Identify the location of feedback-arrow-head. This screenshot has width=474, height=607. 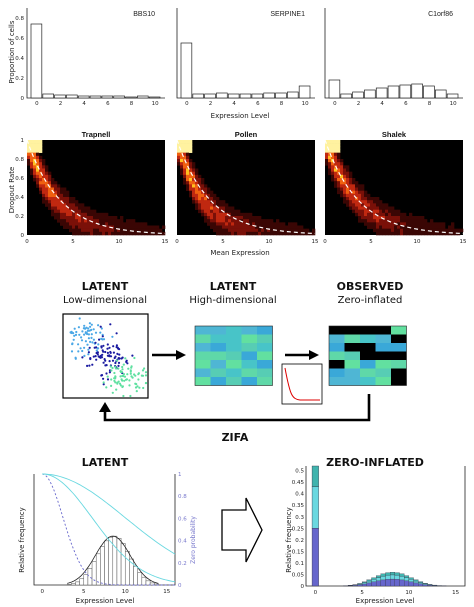
(105, 407).